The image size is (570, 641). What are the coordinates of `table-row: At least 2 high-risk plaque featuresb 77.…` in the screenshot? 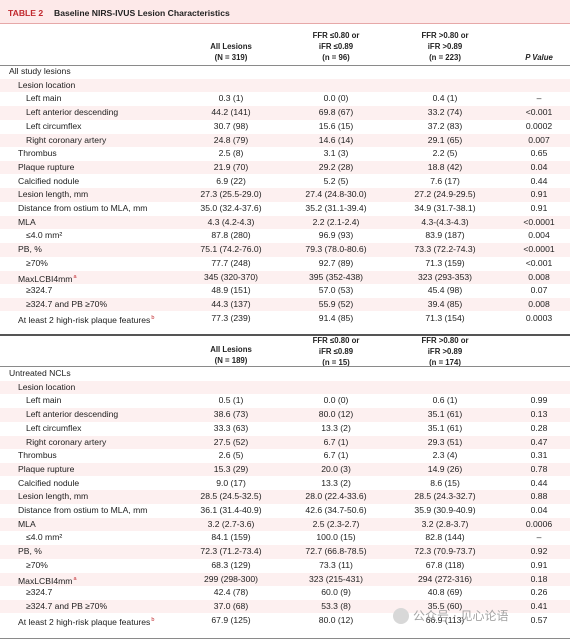 It's located at (285, 319).